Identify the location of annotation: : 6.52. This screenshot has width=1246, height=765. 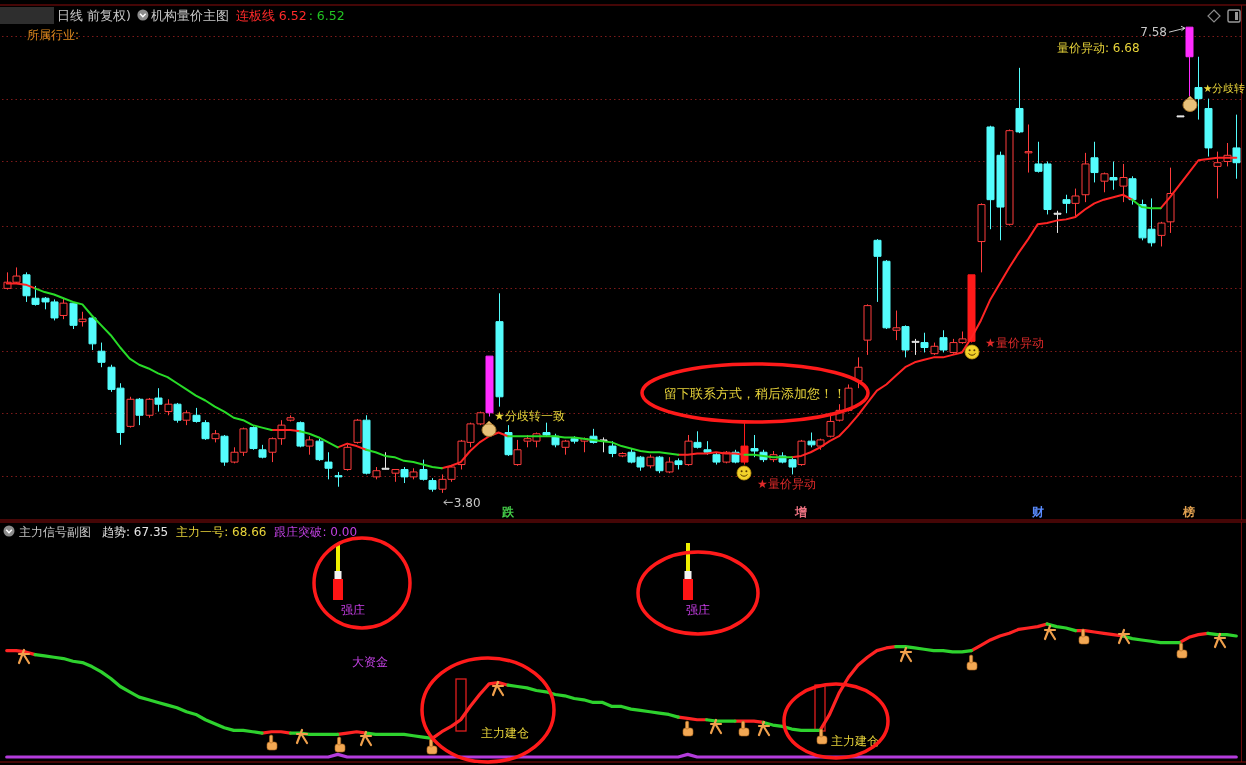
(326, 15).